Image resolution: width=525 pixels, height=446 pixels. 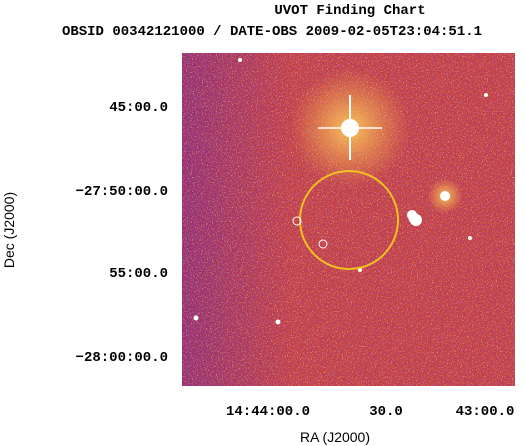 I want to click on x-tick-label: 43:00.0, so click(x=485, y=412).